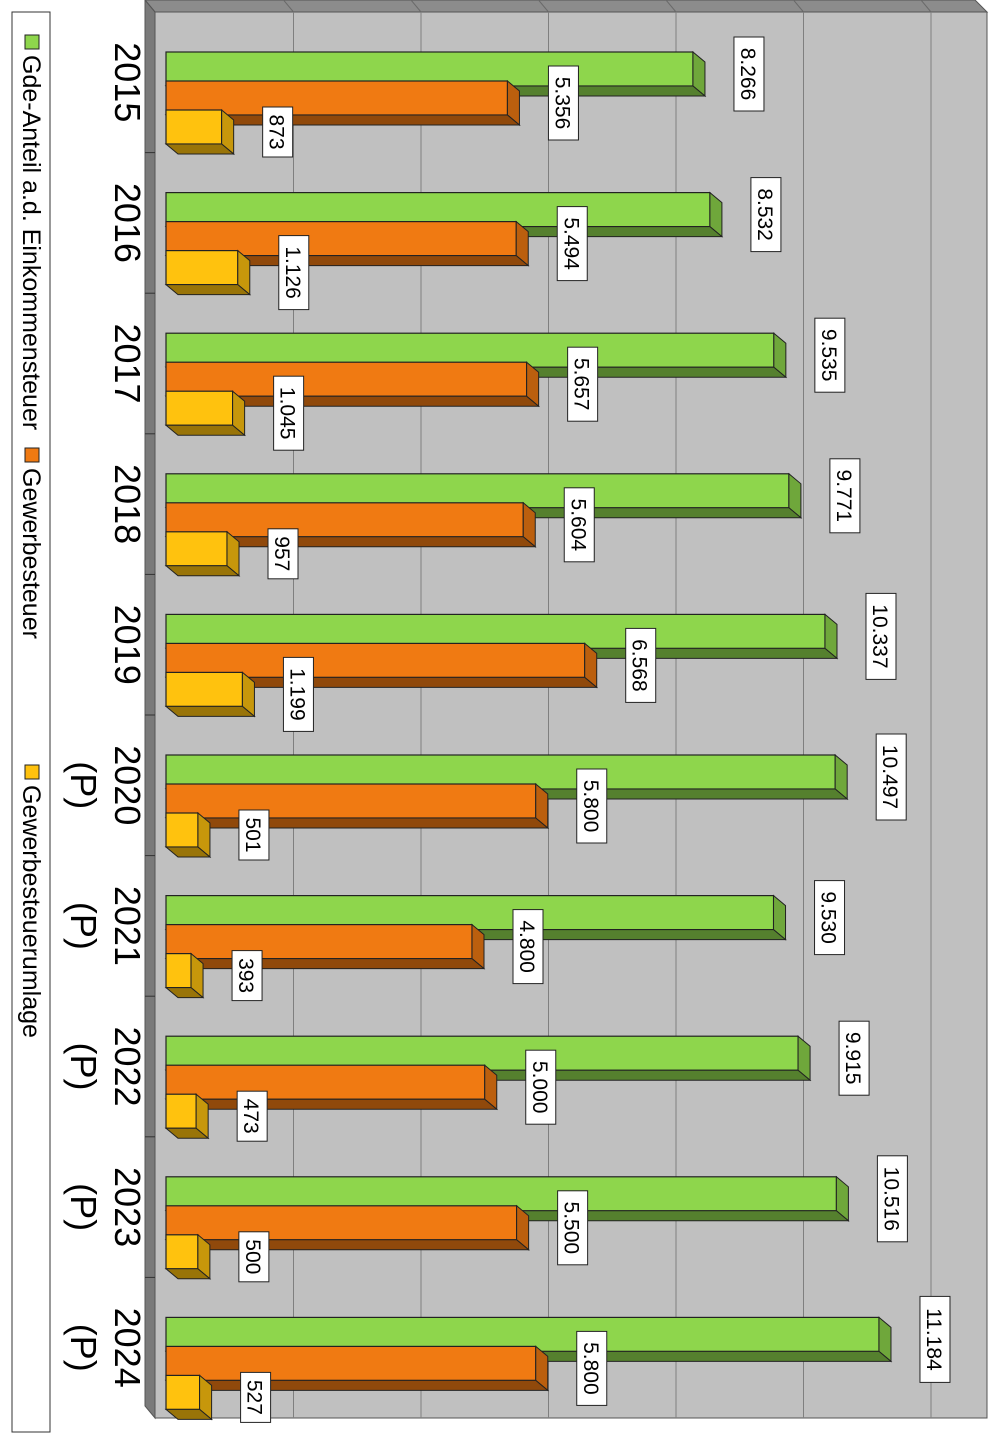  I want to click on data-label-2-5: 501, so click(254, 835).